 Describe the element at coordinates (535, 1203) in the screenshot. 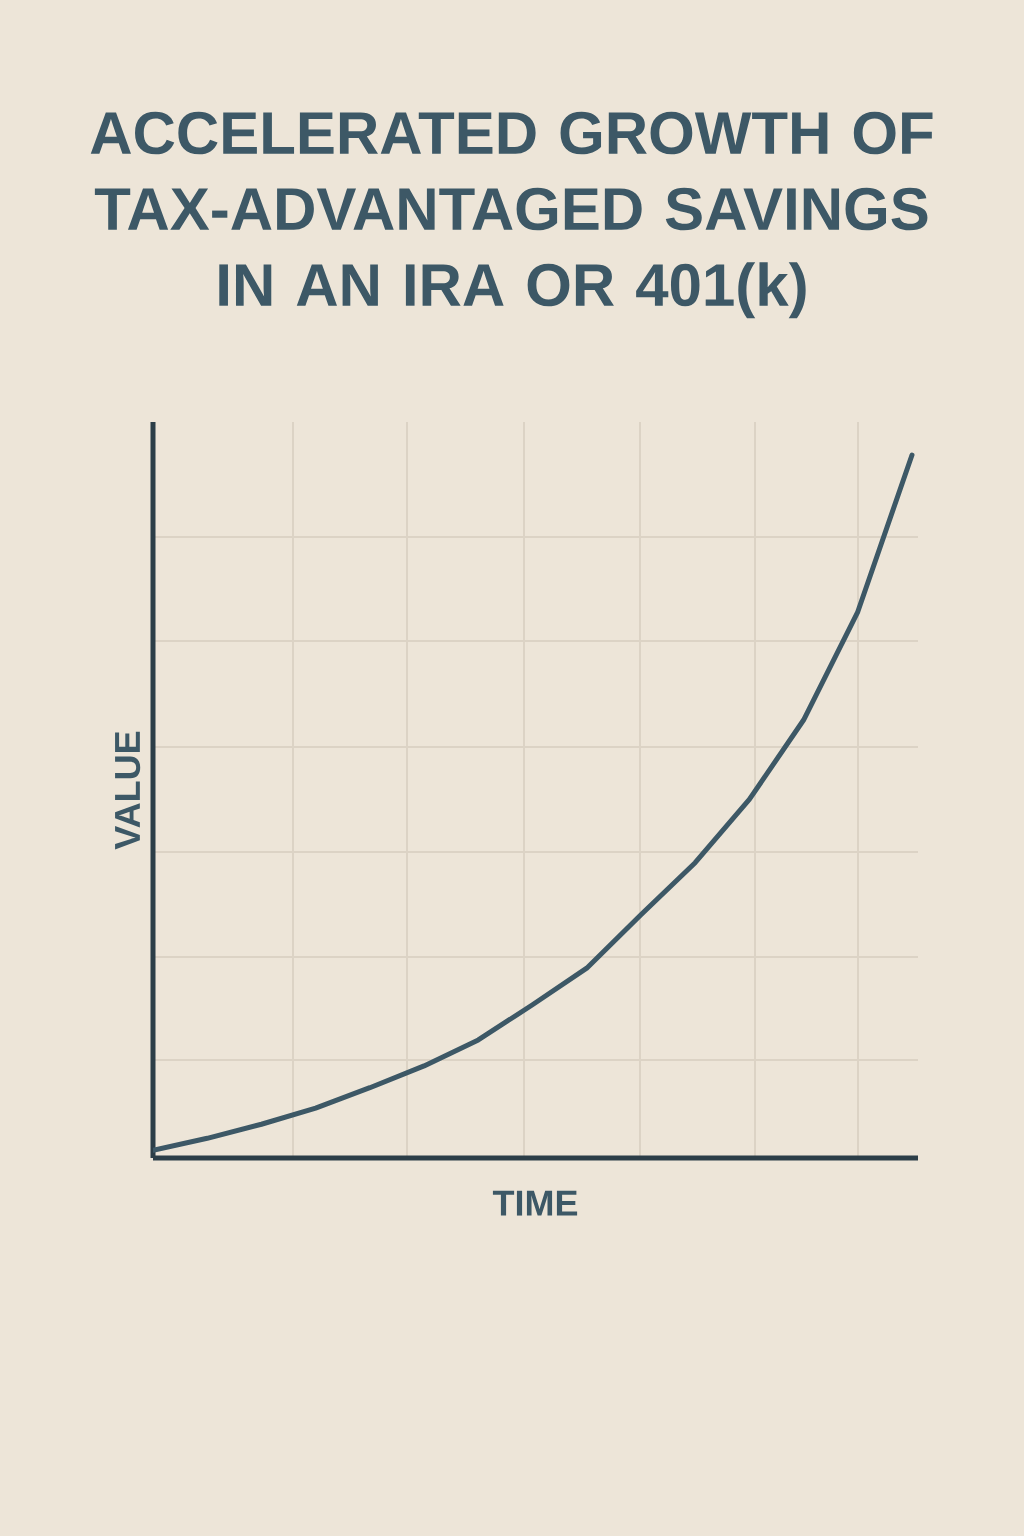

I see `x-axis-title: TIME` at that location.